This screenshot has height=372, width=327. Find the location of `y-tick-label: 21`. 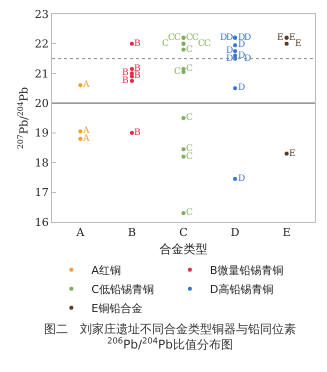

y-tick-label: 21 is located at coordinates (41, 73).